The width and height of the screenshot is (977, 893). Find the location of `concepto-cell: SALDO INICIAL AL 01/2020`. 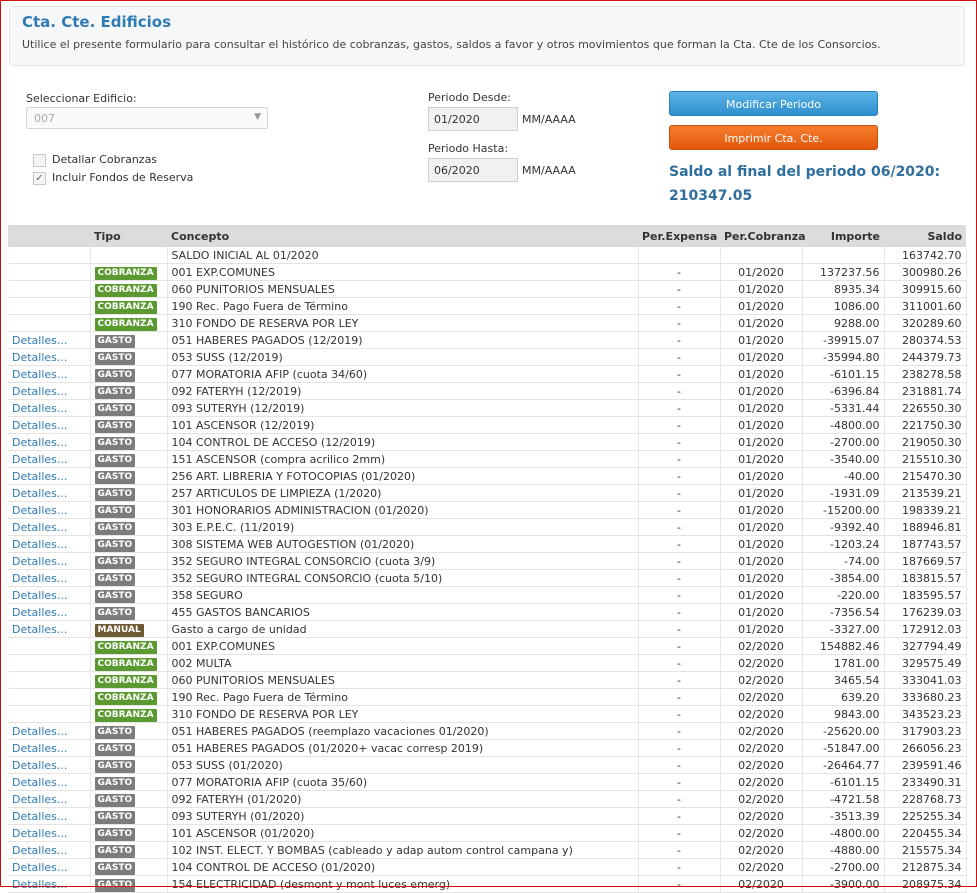

concepto-cell: SALDO INICIAL AL 01/2020 is located at coordinates (403, 255).